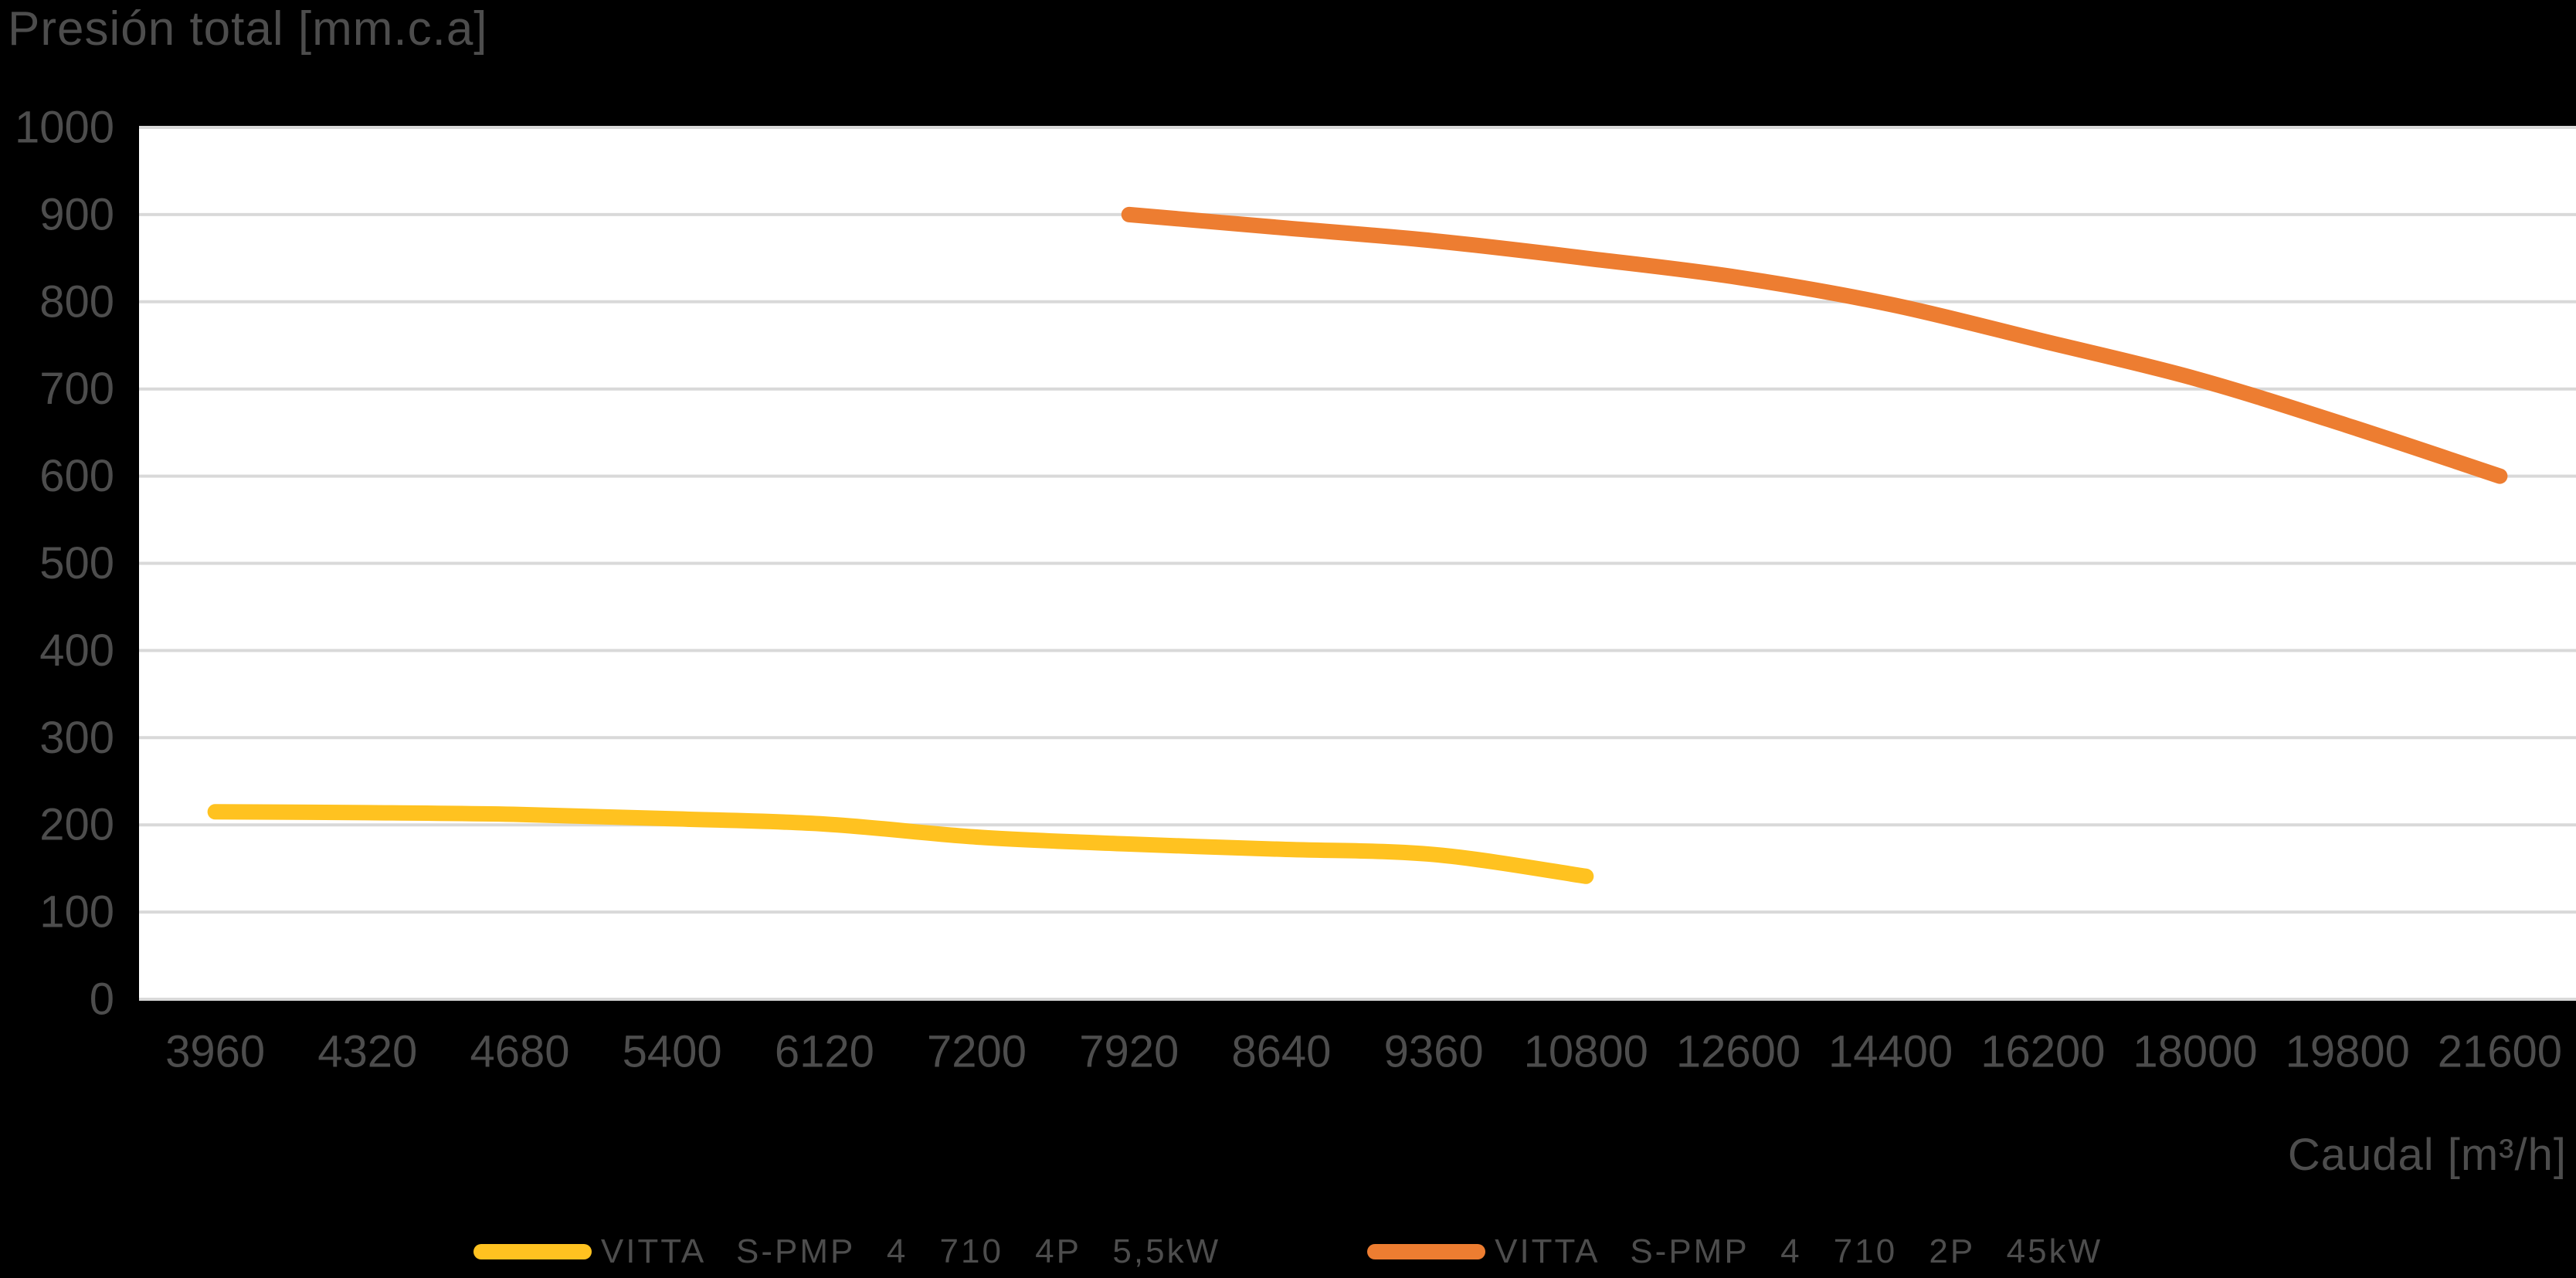 Image resolution: width=2576 pixels, height=1278 pixels. What do you see at coordinates (1738, 1052) in the screenshot?
I see `x-tick-label-12600: 12600` at bounding box center [1738, 1052].